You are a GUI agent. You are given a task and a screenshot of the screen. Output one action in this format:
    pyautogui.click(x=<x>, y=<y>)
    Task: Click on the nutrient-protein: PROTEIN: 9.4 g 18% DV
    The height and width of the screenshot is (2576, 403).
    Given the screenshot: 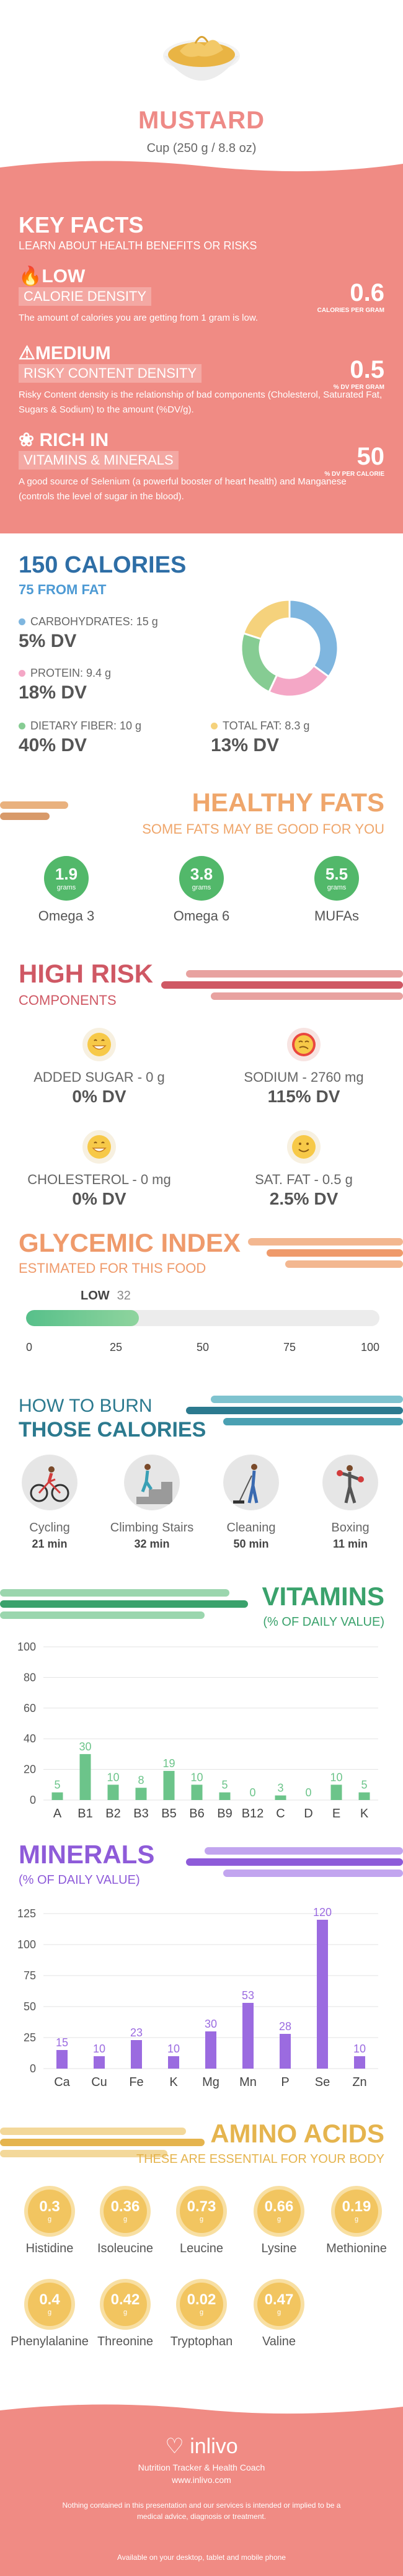 What is the action you would take?
    pyautogui.click(x=65, y=685)
    